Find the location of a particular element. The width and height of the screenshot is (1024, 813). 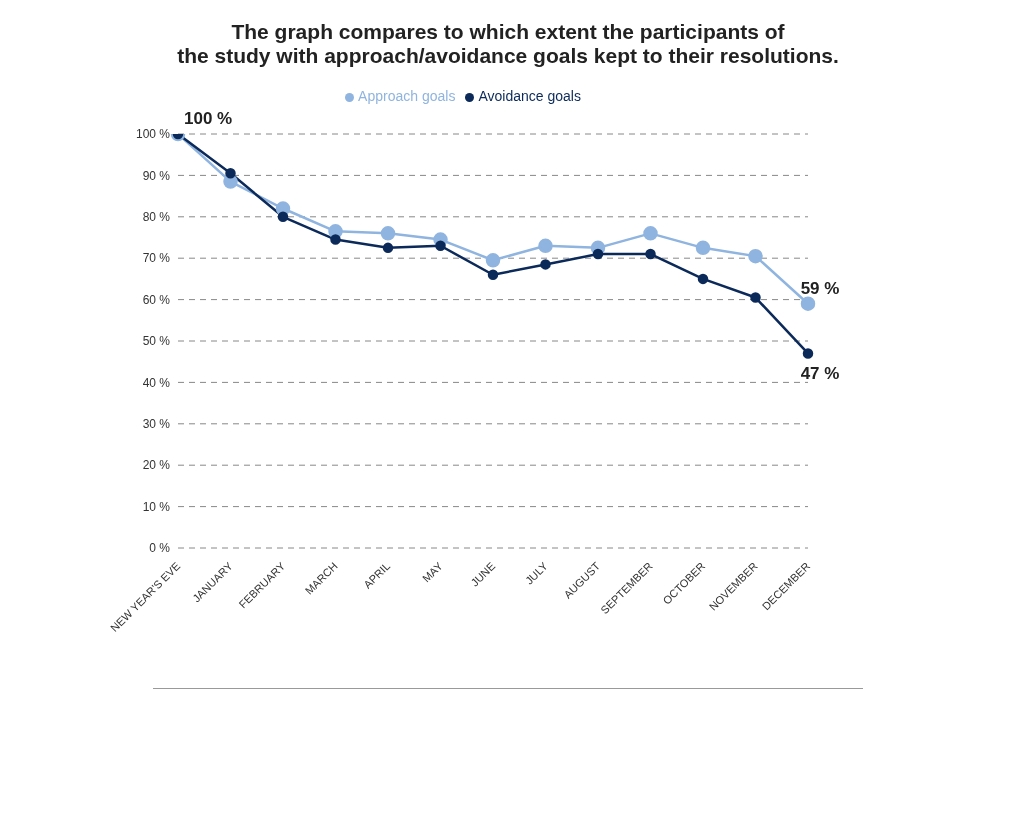

y-tick-label: 10 % is located at coordinates (156, 506).